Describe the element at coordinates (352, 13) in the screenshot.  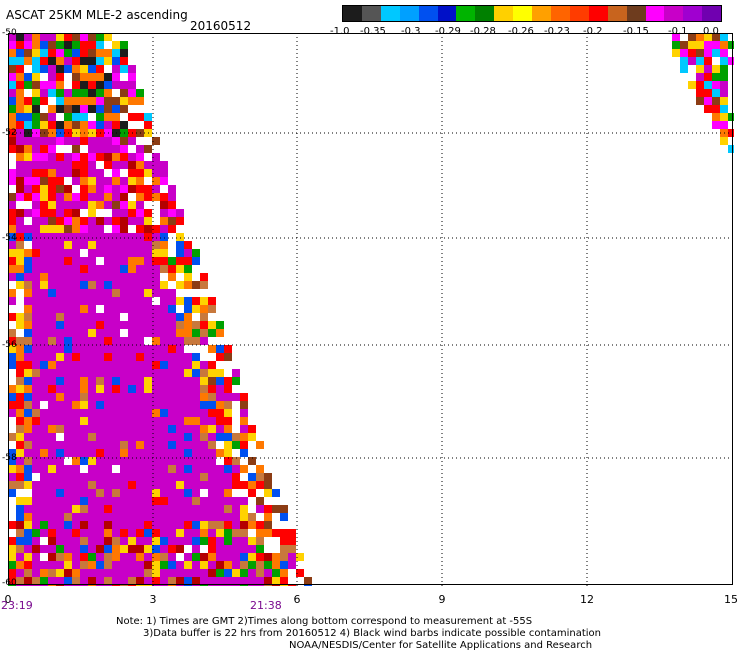
I see `color-swatch` at that location.